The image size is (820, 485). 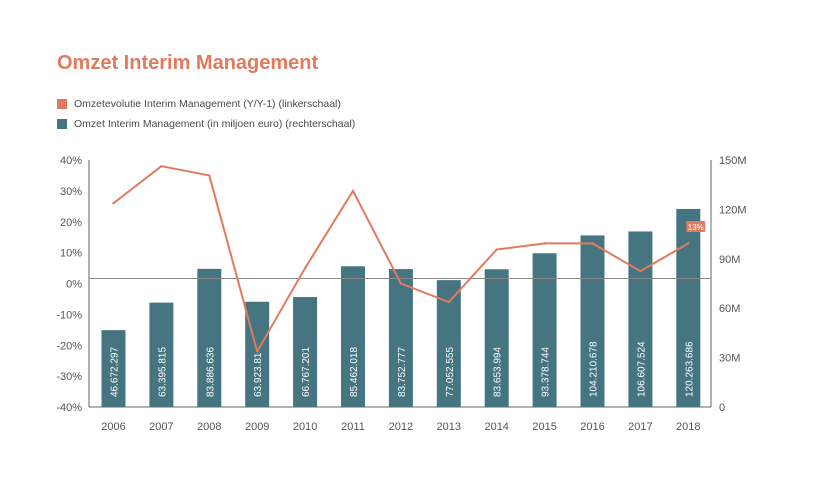 I want to click on y-left-tick-label: 40%, so click(x=71, y=161).